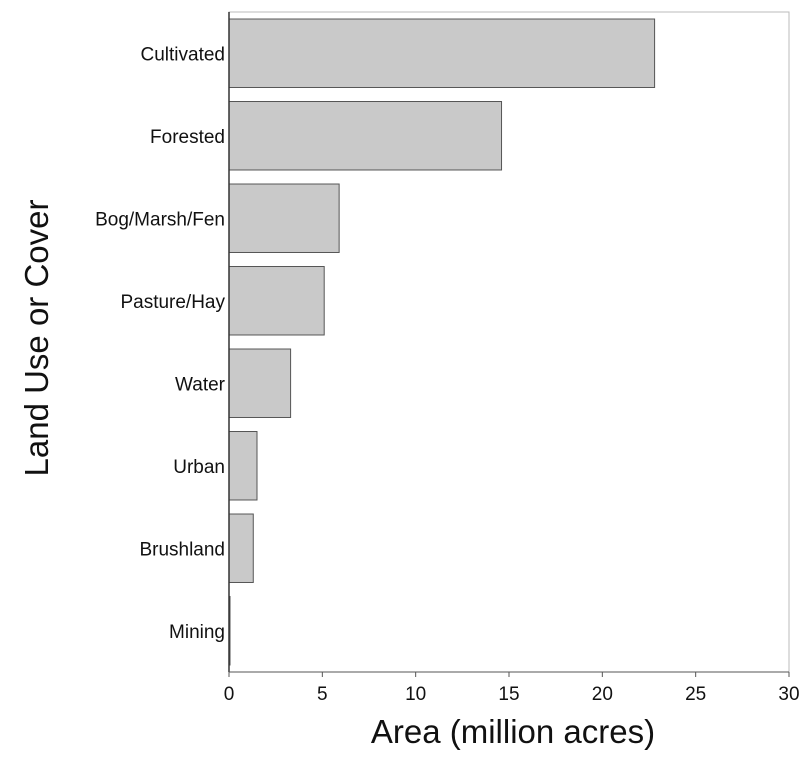  I want to click on category-label: Mining, so click(197, 632).